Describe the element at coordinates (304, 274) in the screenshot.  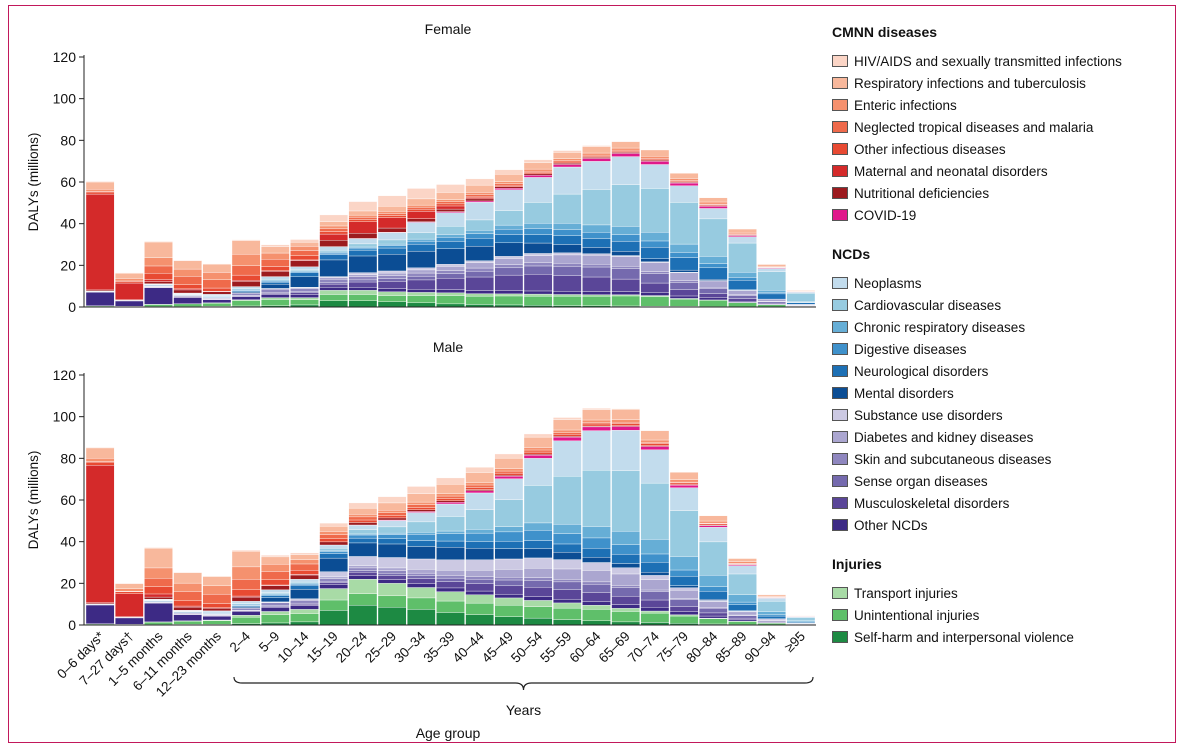
I see `bar-segment-neuro` at that location.